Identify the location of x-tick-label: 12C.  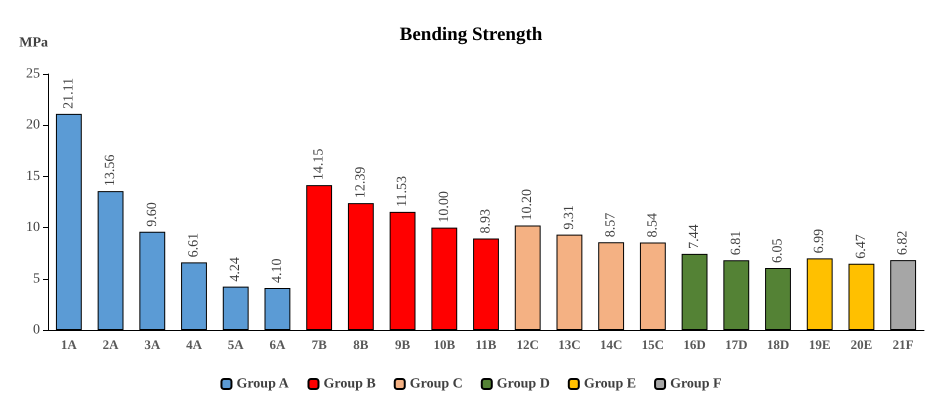
(527, 344).